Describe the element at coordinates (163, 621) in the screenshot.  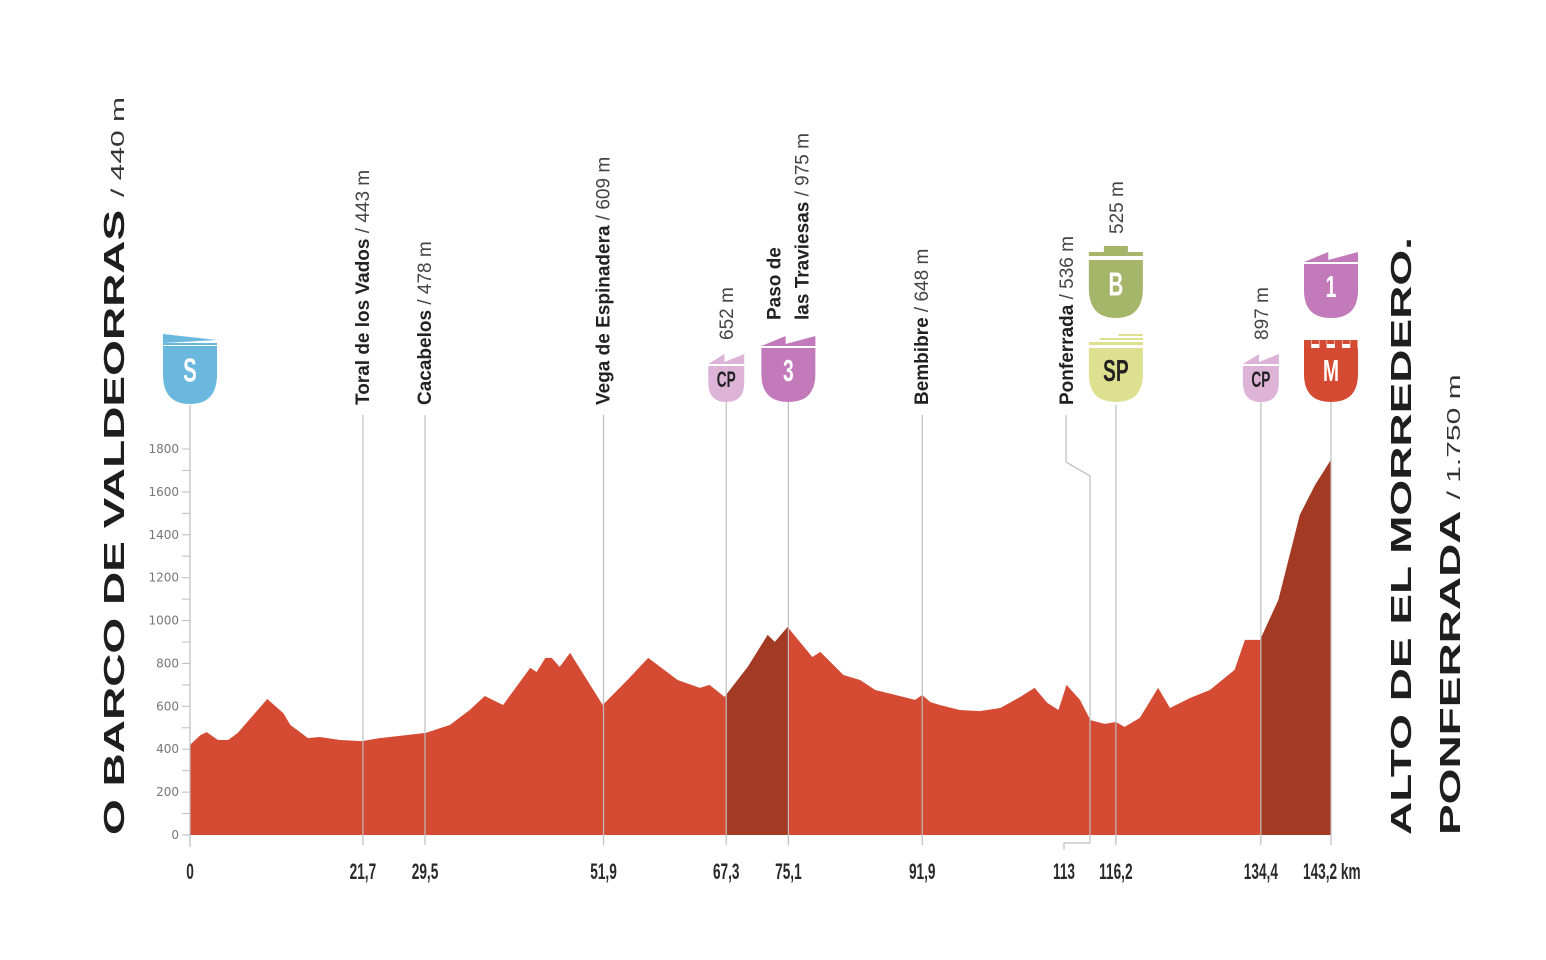
I see `y-tick-label: 1000` at that location.